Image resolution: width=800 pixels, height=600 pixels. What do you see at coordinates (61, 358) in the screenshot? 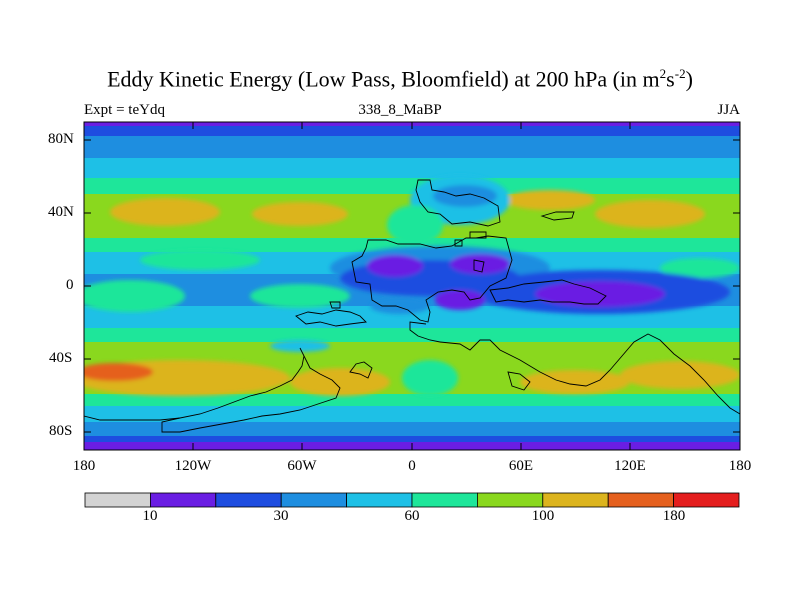
I see `lat-tick-label: 40S` at bounding box center [61, 358].